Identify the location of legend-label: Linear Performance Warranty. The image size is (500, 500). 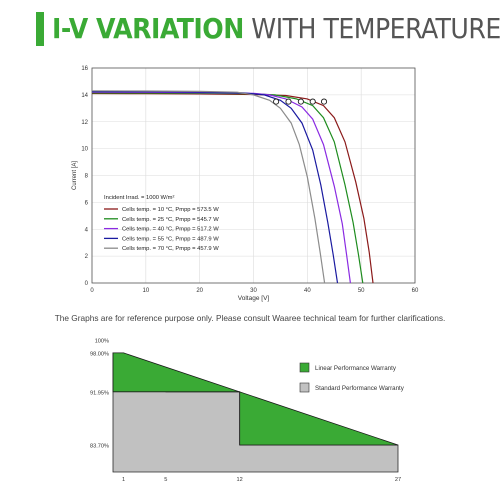
(356, 368).